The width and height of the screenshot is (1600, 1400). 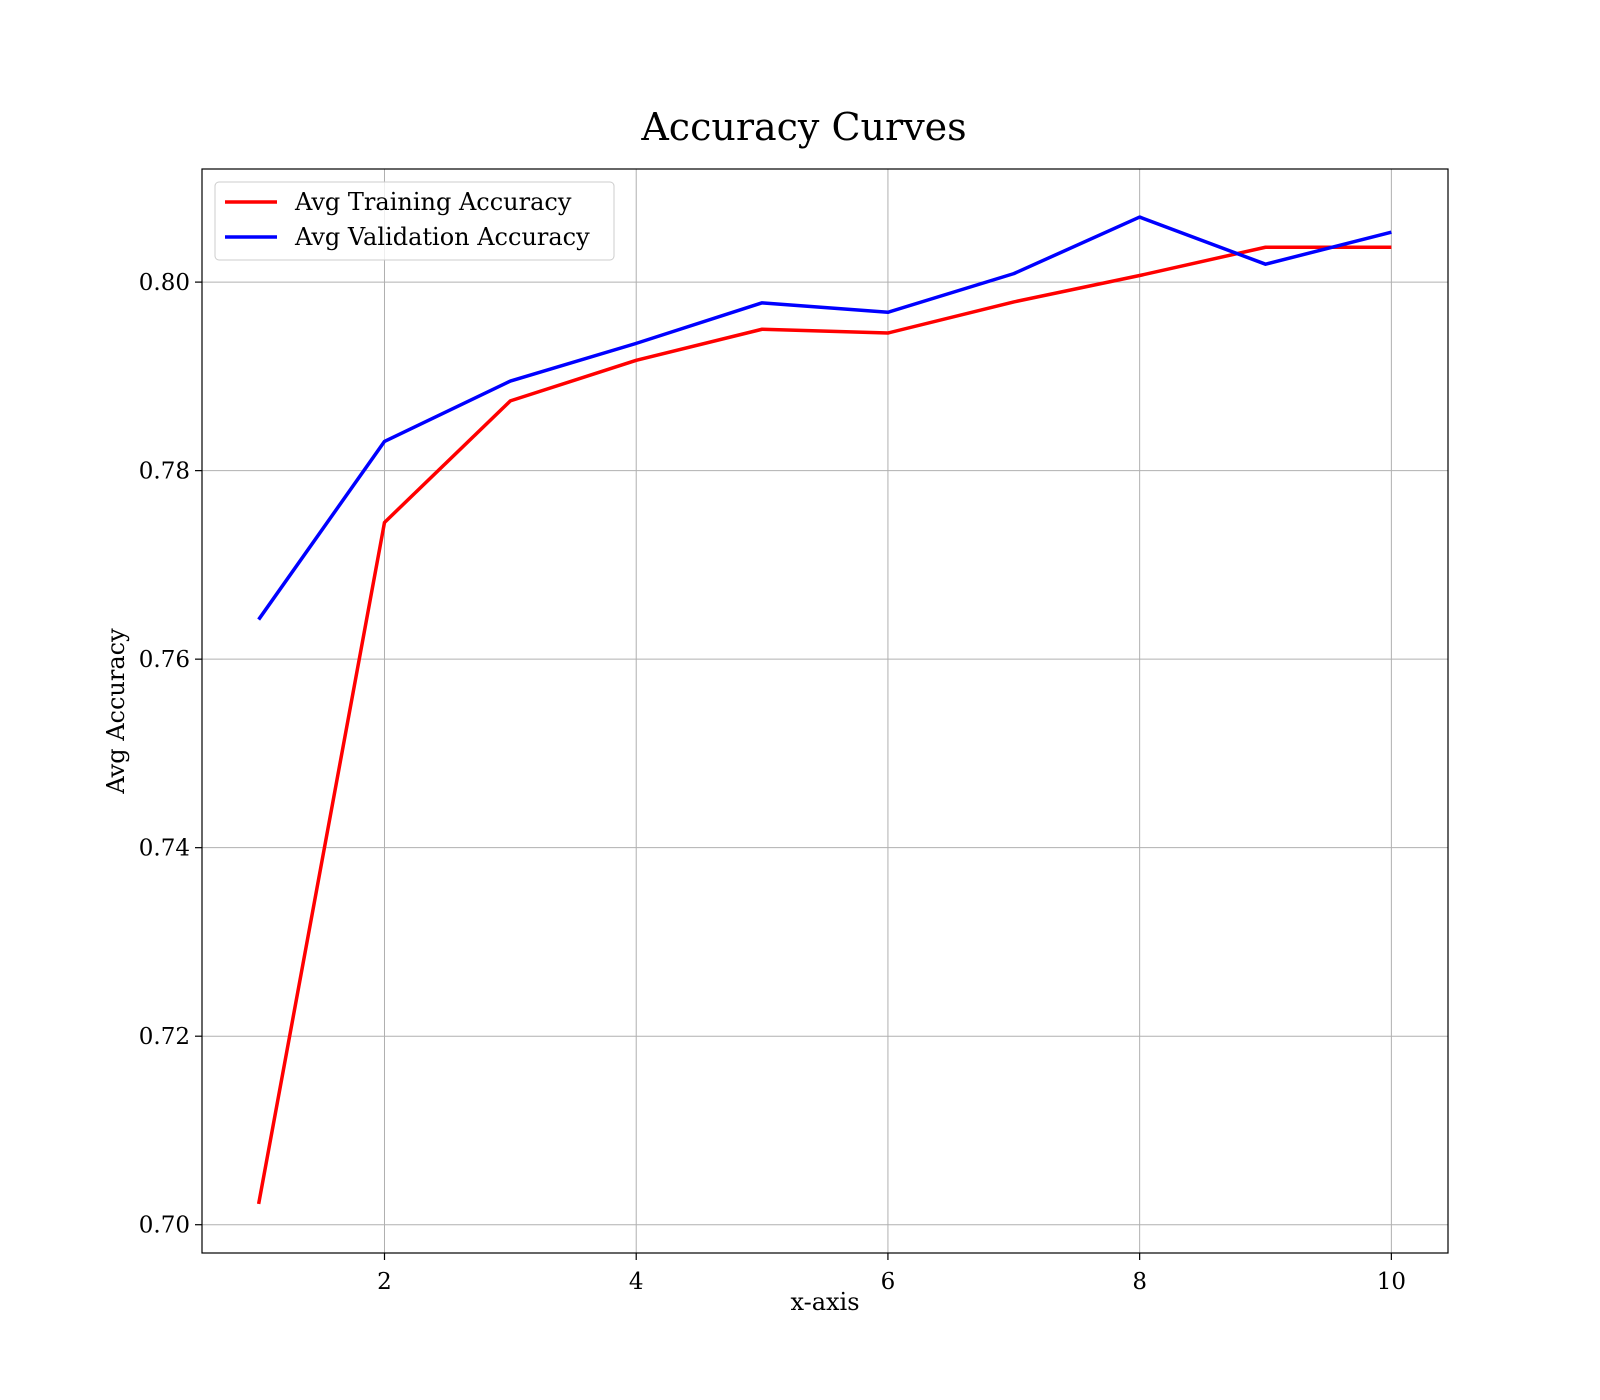 What do you see at coordinates (164, 283) in the screenshot?
I see `y-tick-label: 0.80` at bounding box center [164, 283].